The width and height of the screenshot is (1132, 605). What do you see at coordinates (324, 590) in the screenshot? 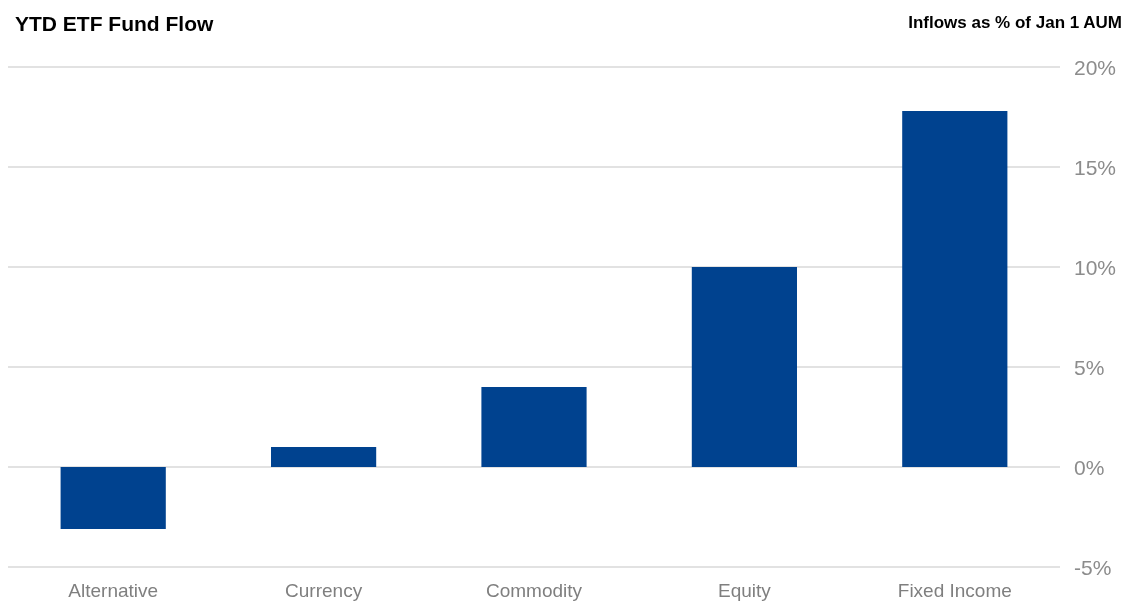
I see `x-tick-label: Currency` at bounding box center [324, 590].